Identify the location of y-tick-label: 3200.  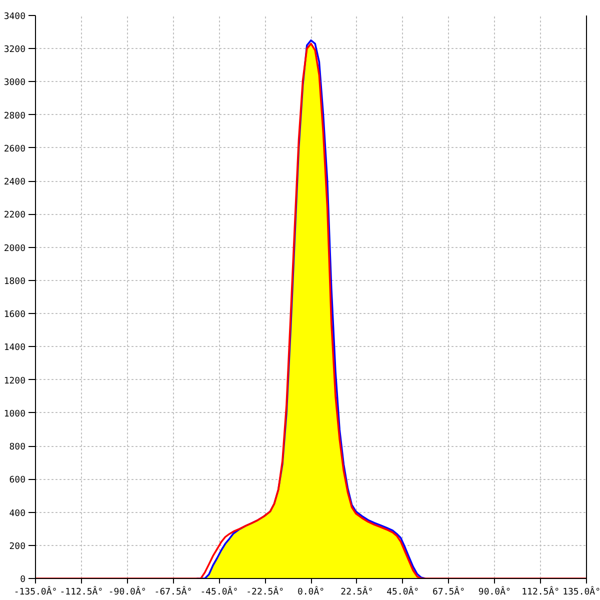
(15, 50).